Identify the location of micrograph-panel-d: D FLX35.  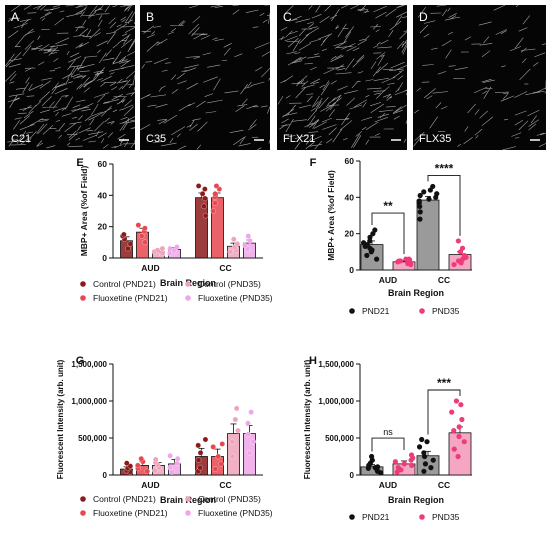
(480, 77).